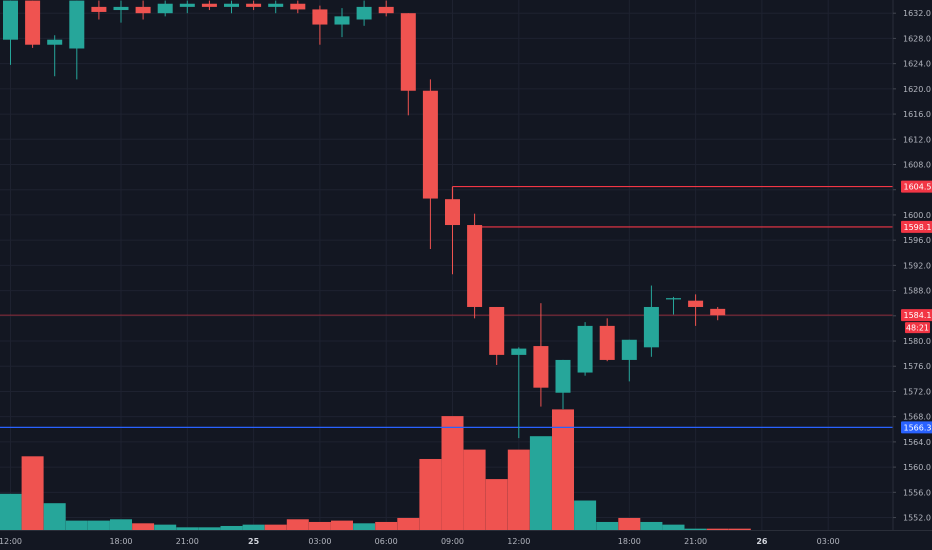 This screenshot has height=550, width=932. What do you see at coordinates (762, 541) in the screenshot?
I see `time-tick-label: 26` at bounding box center [762, 541].